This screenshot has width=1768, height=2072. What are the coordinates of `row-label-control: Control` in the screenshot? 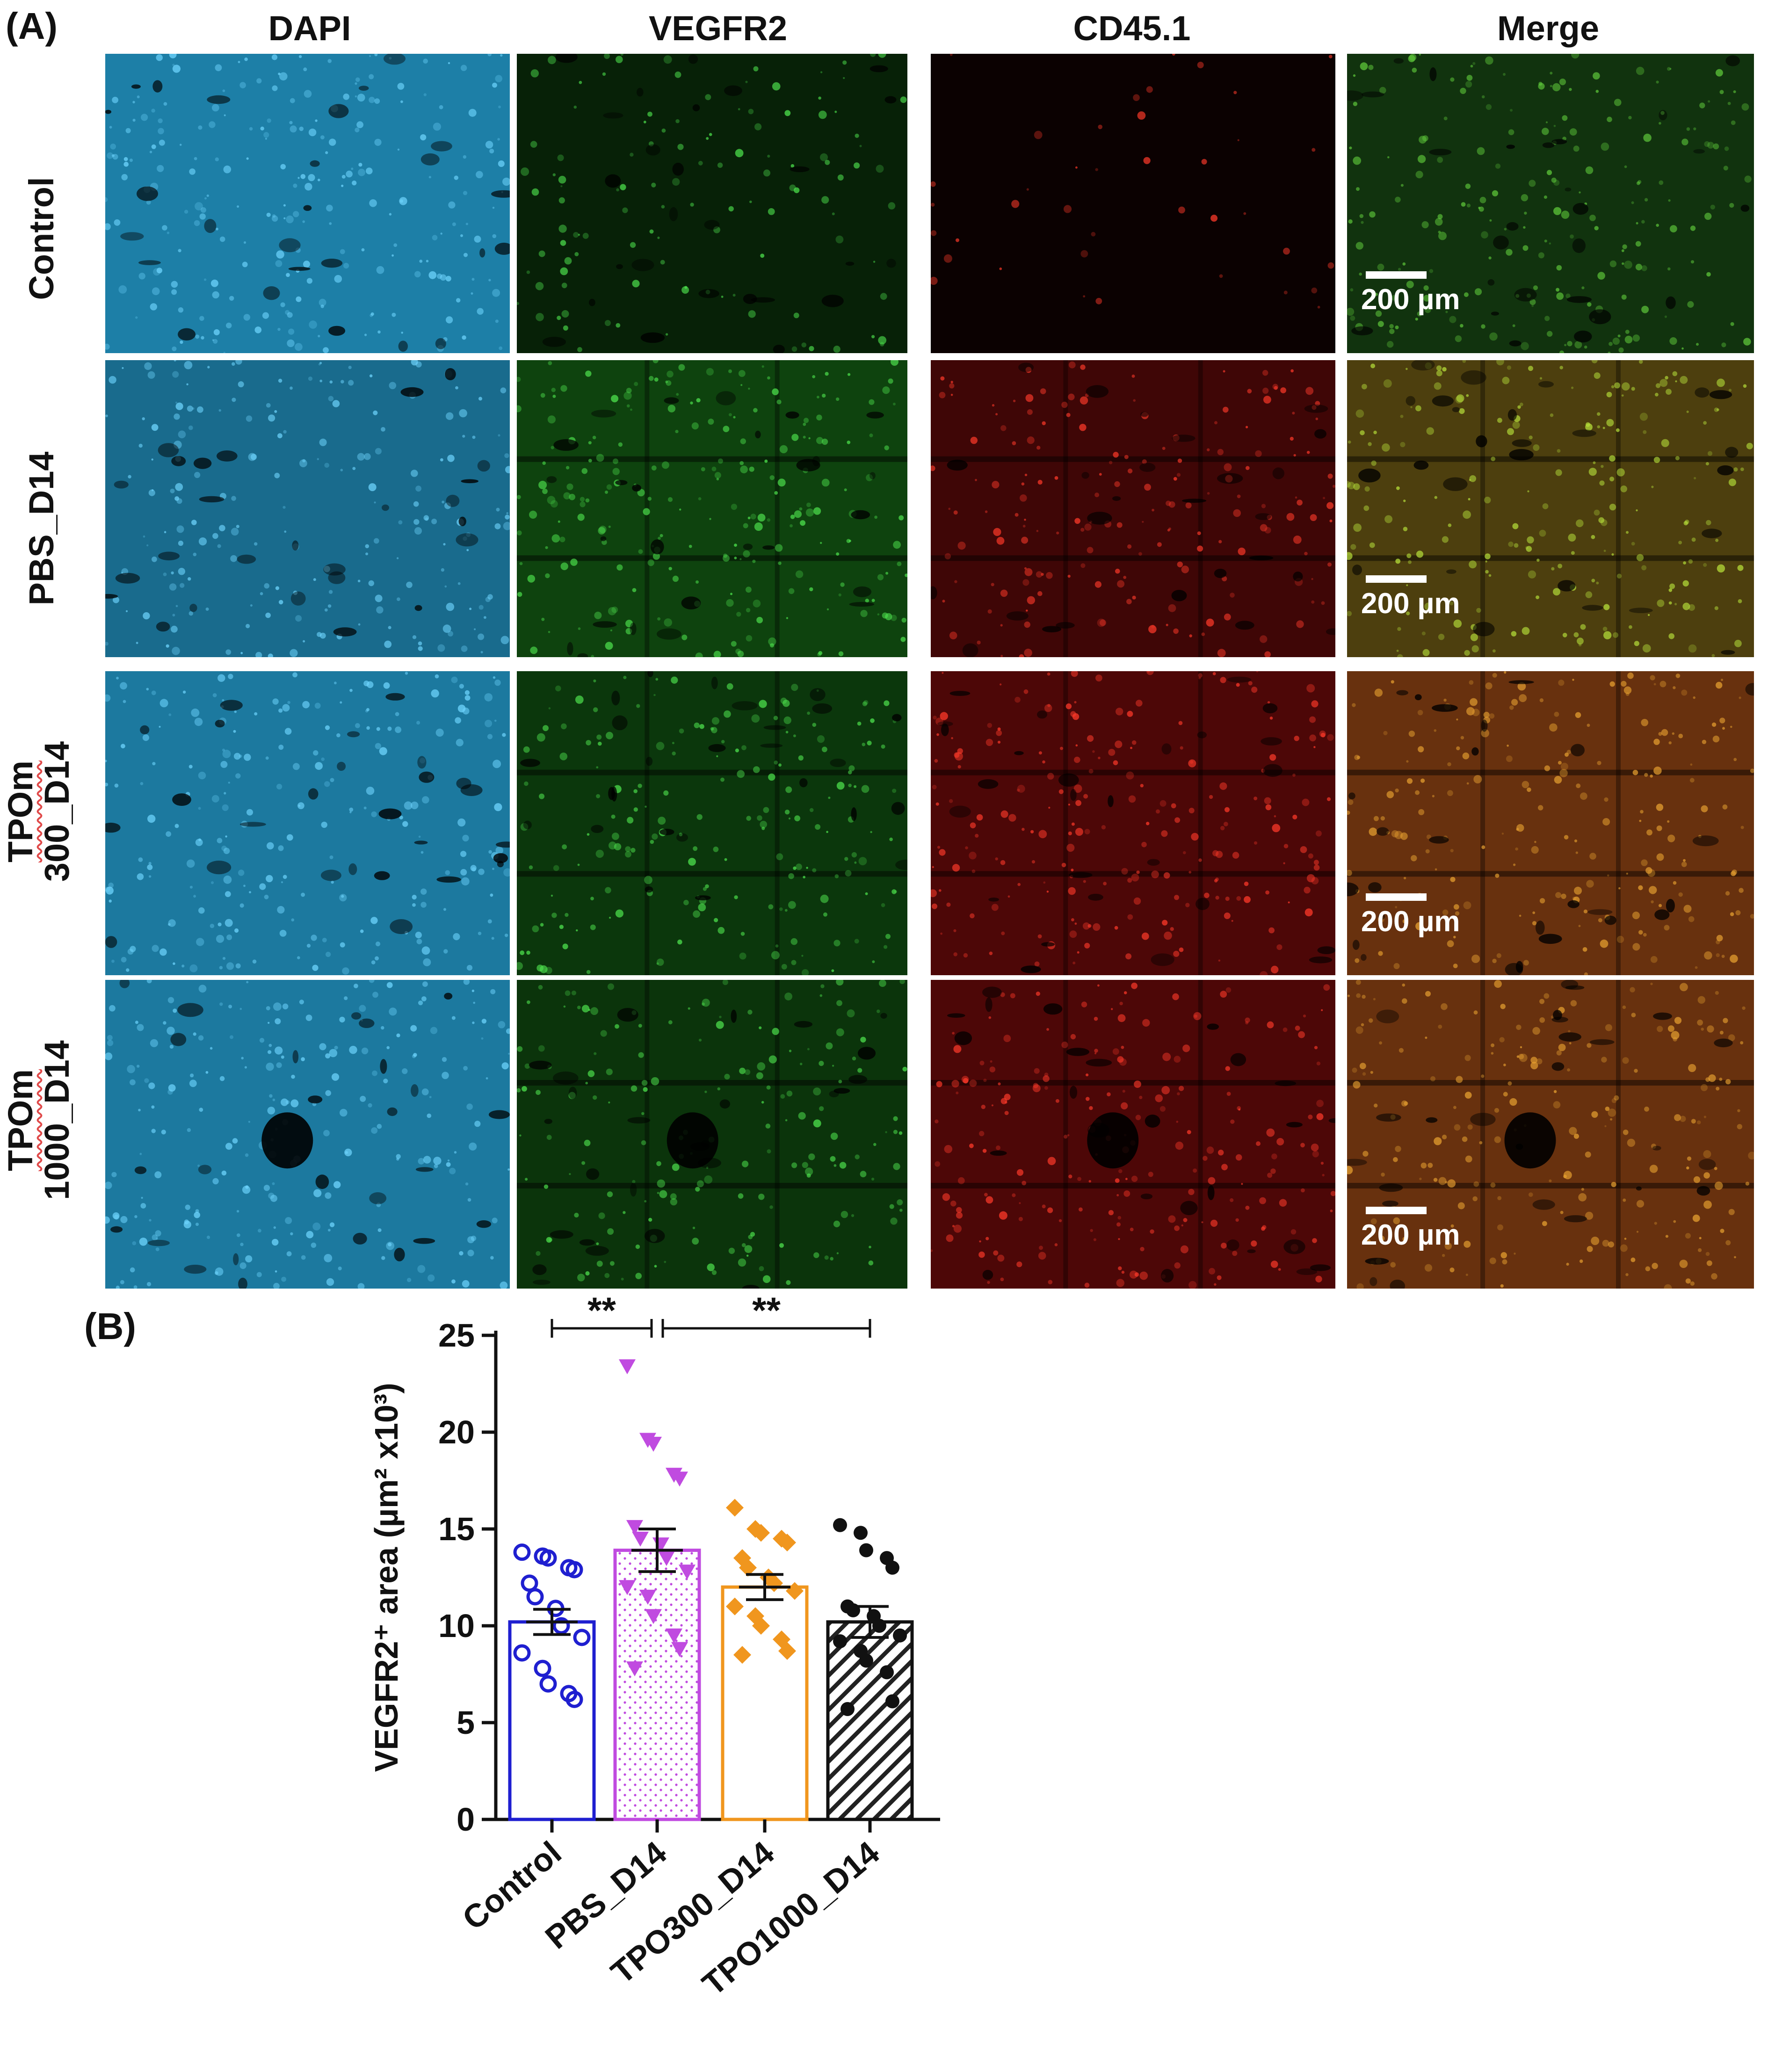 It's located at (41, 239).